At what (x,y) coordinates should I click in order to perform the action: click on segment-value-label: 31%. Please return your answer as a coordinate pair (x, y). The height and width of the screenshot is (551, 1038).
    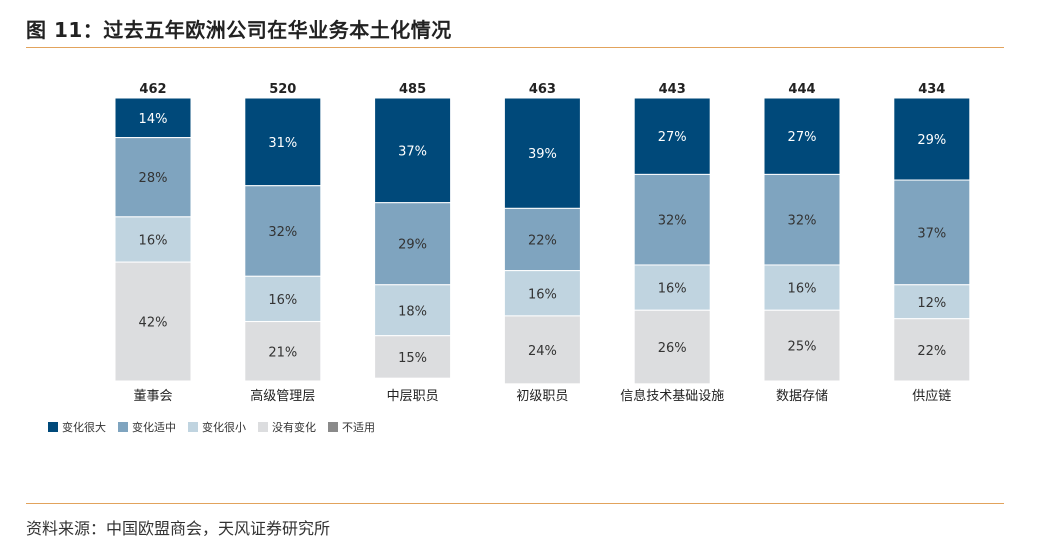
    Looking at the image, I should click on (282, 143).